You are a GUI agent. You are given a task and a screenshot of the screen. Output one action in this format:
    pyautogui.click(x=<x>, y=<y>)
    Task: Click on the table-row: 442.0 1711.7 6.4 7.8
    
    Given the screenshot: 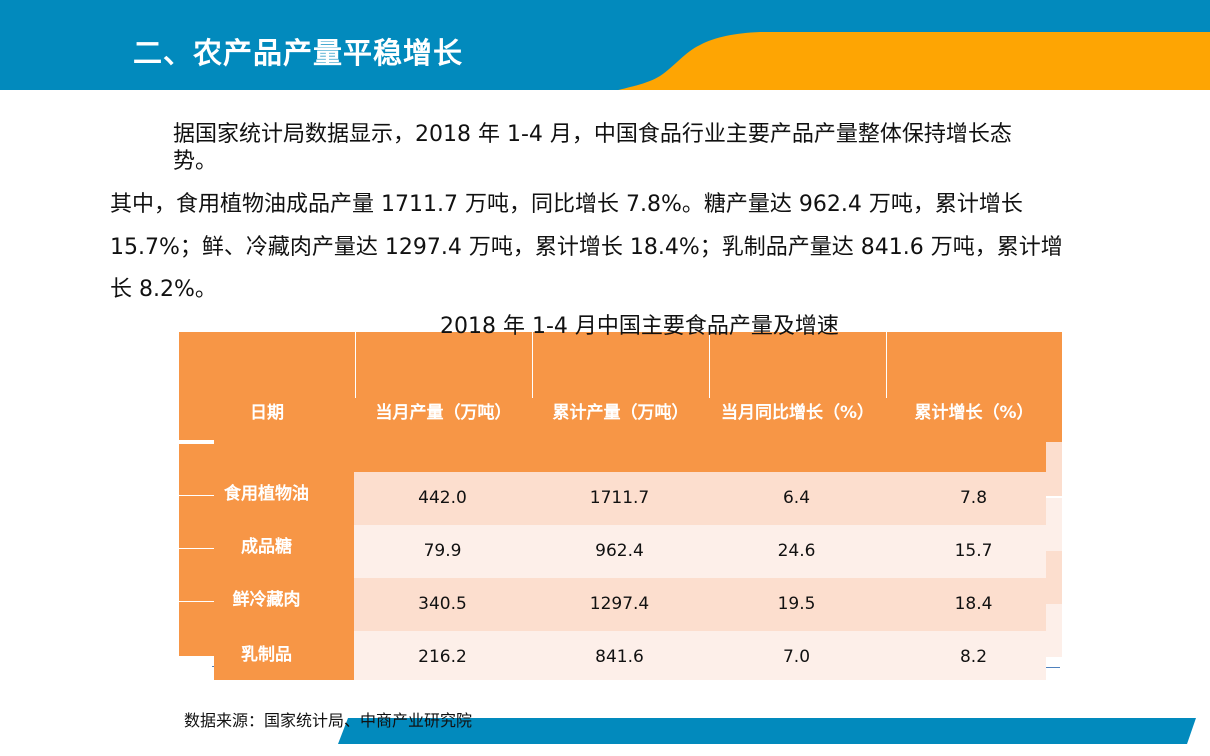 What is the action you would take?
    pyautogui.click(x=700, y=498)
    